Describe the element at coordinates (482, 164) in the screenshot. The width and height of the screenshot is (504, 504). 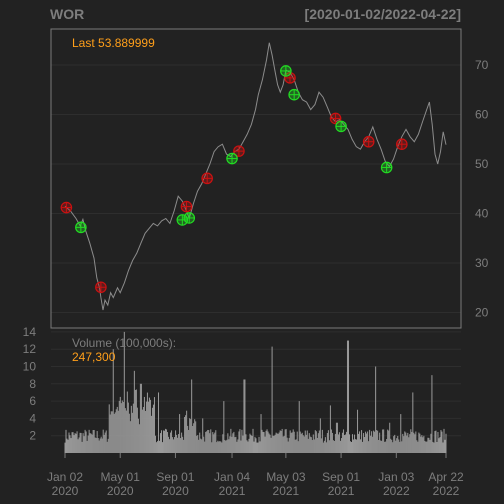
I see `price-tick-label: 50` at that location.